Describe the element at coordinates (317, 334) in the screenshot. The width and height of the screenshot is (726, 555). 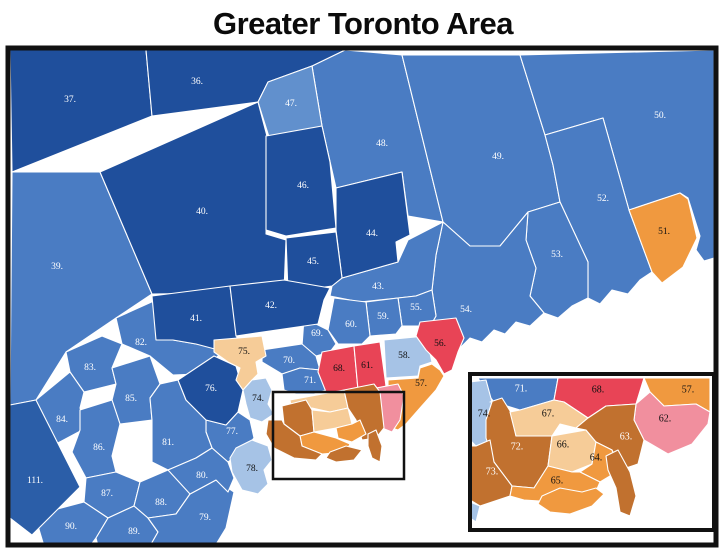
I see `region-69-label: 69.` at that location.